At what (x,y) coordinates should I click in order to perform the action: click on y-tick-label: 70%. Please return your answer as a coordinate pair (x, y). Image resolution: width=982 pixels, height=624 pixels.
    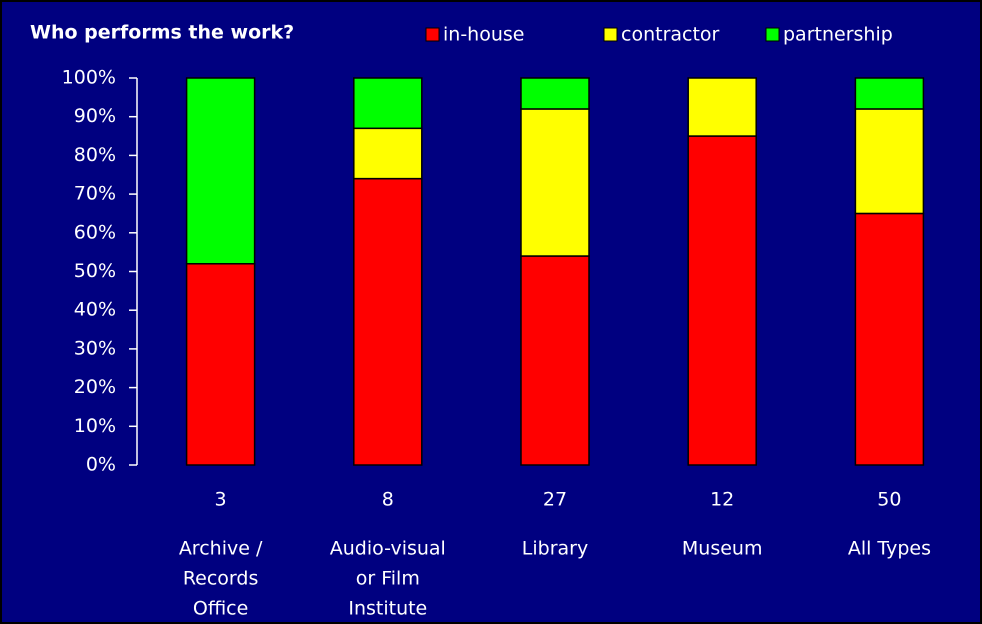
    Looking at the image, I should click on (95, 194).